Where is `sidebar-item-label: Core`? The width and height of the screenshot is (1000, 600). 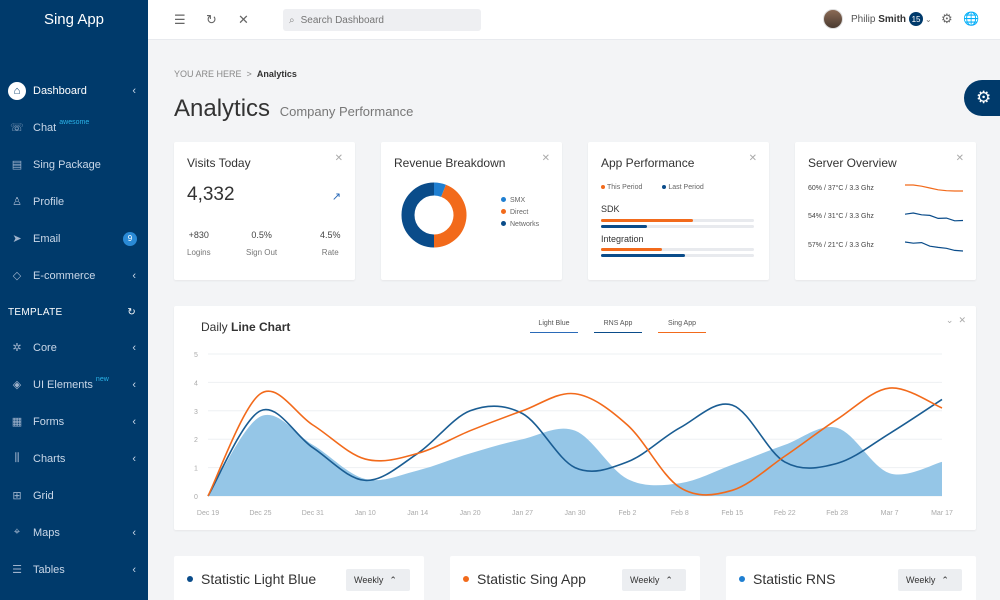 sidebar-item-label: Core is located at coordinates (45, 347).